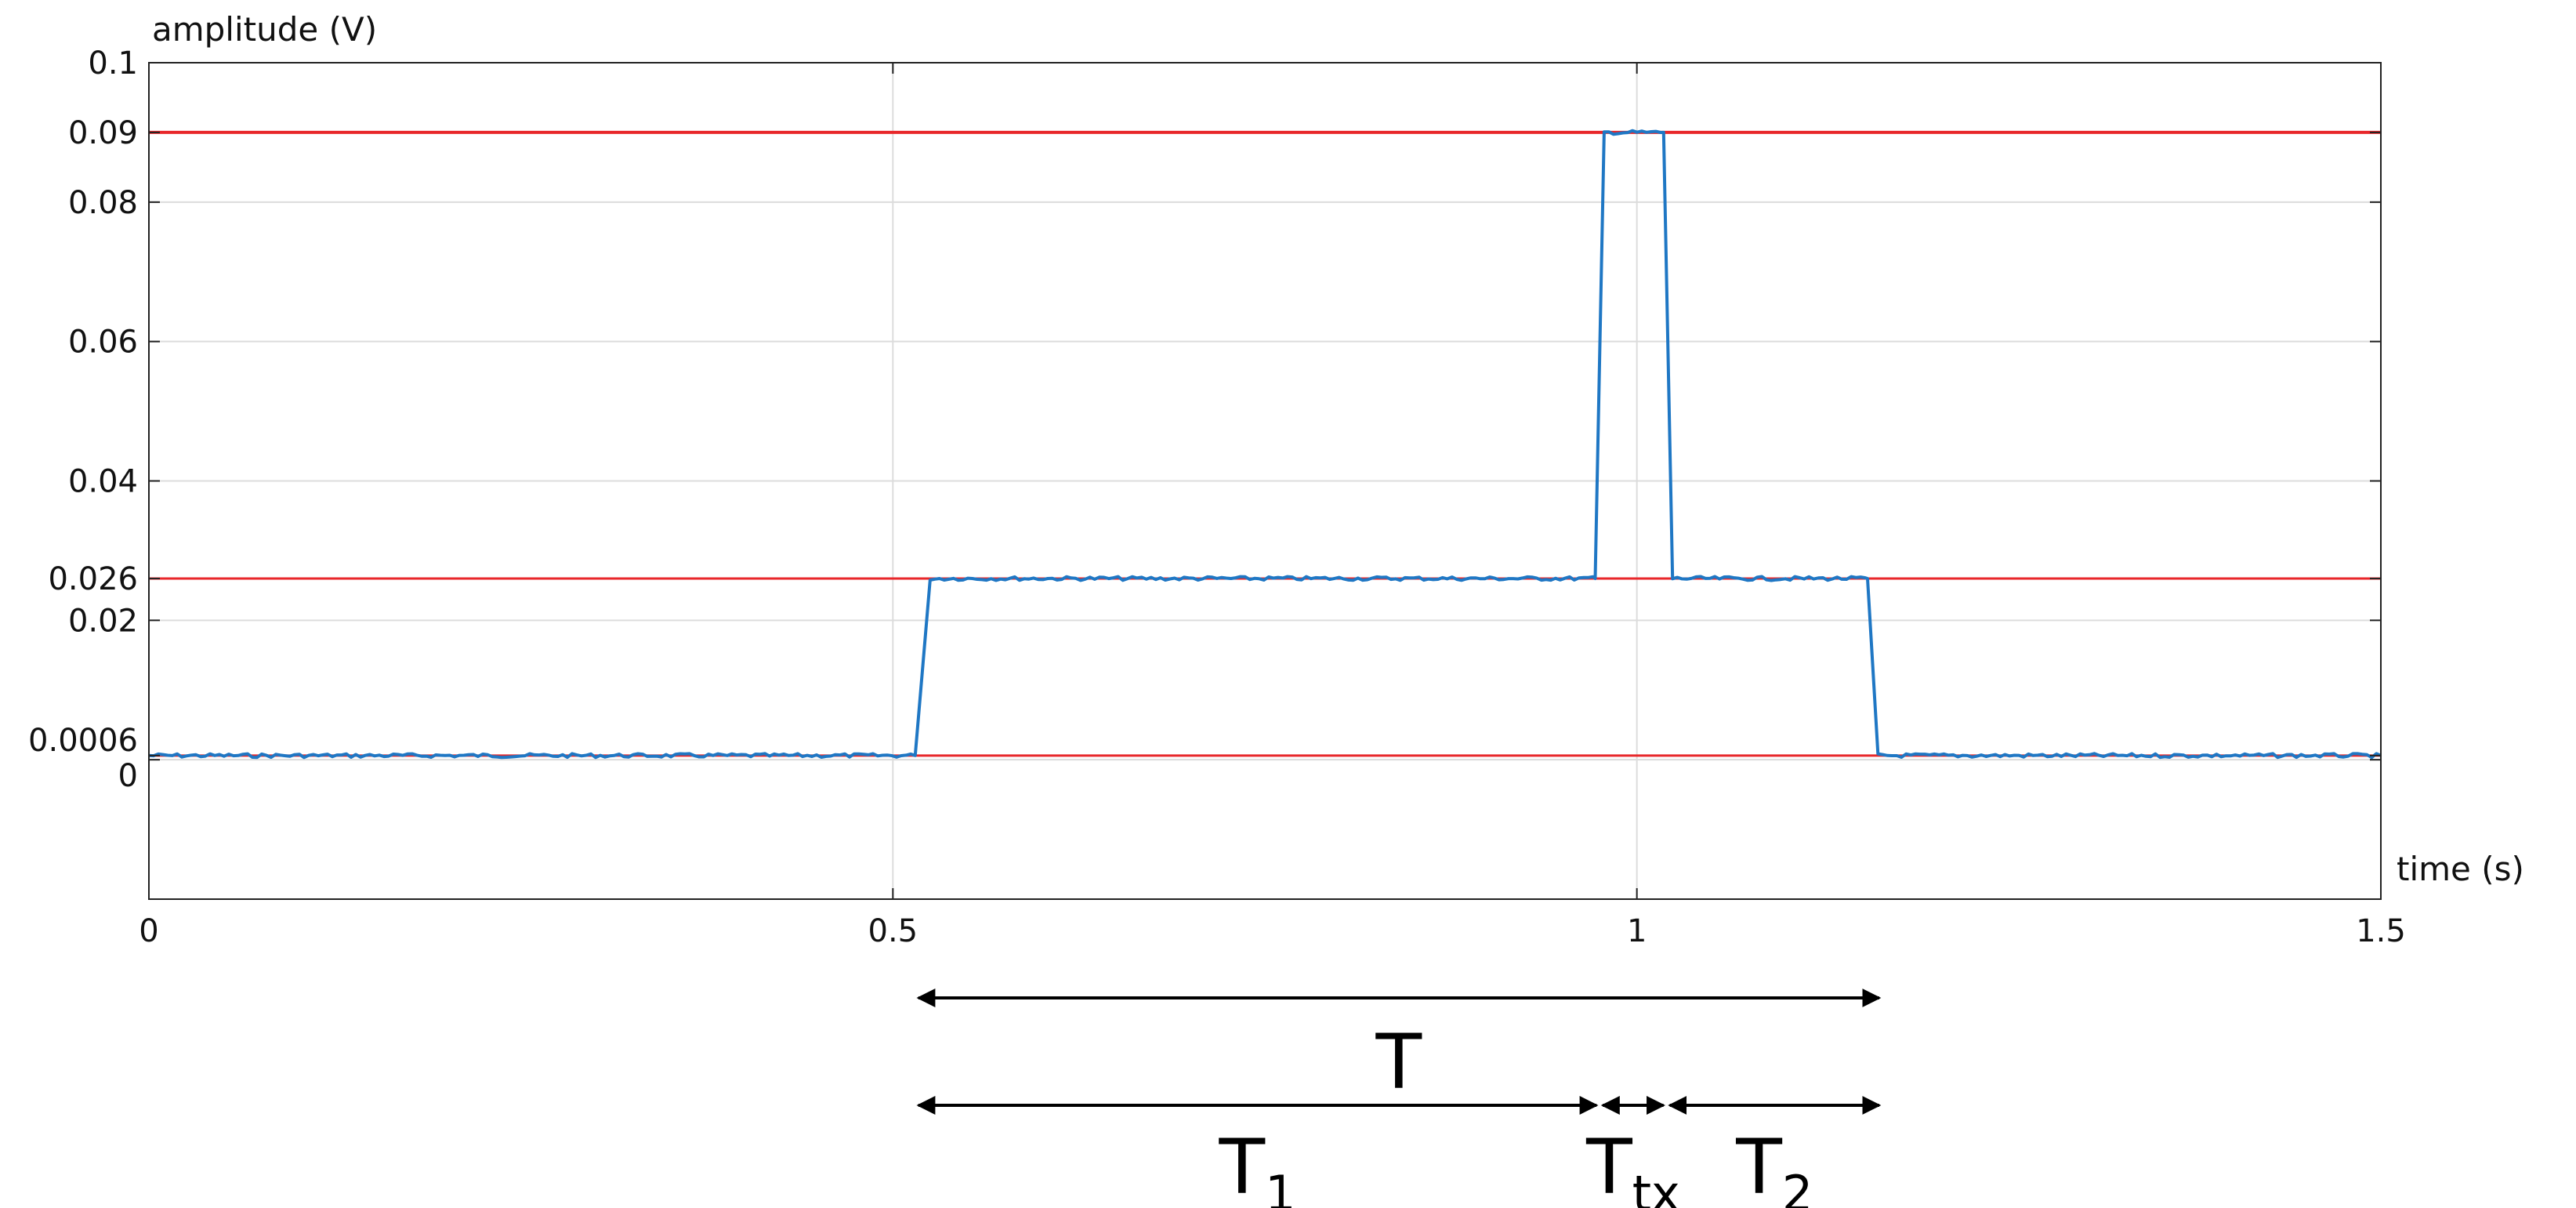 The image size is (2576, 1208). I want to click on x-axis-title: time (s), so click(2460, 869).